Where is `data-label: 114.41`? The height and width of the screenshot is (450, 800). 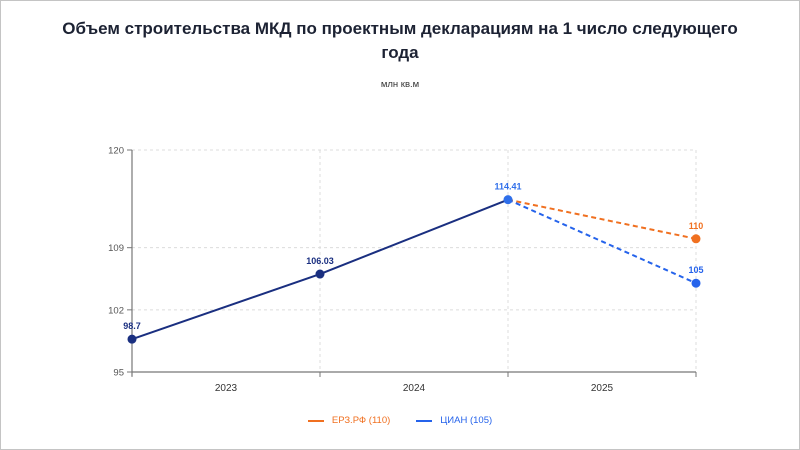
data-label: 114.41 is located at coordinates (507, 187).